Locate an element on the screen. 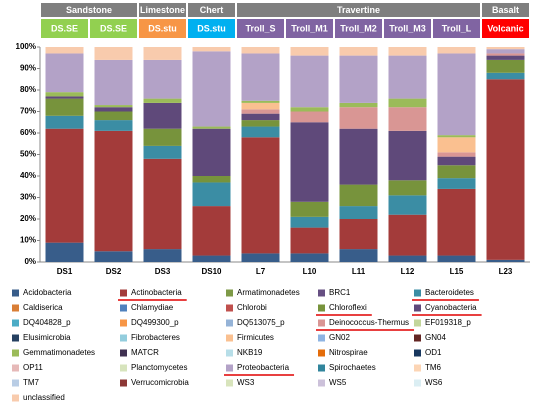 This screenshot has width=541, height=414. y-tick-label: 100% is located at coordinates (26, 46).